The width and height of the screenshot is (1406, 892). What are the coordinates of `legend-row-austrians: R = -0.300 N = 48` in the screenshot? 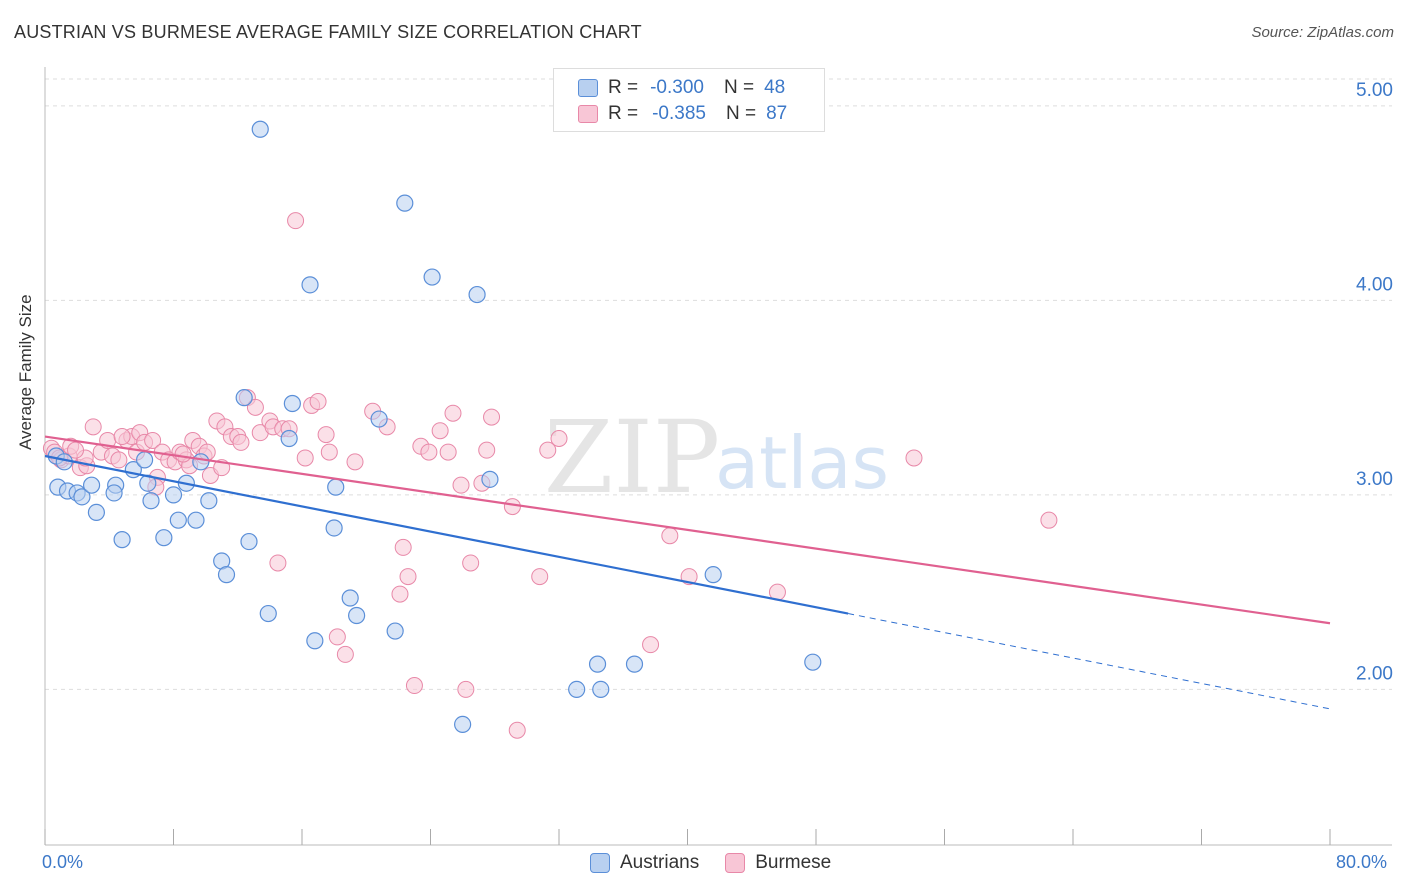 It's located at (681, 88).